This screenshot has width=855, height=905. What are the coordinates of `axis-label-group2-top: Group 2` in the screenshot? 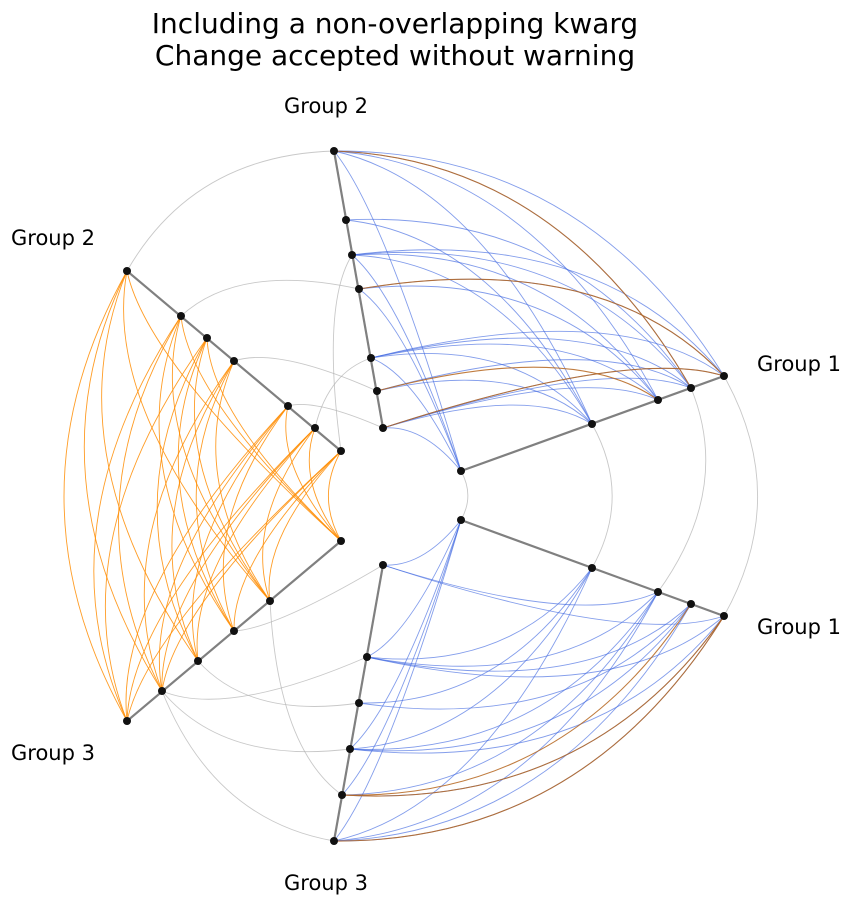 It's located at (326, 106).